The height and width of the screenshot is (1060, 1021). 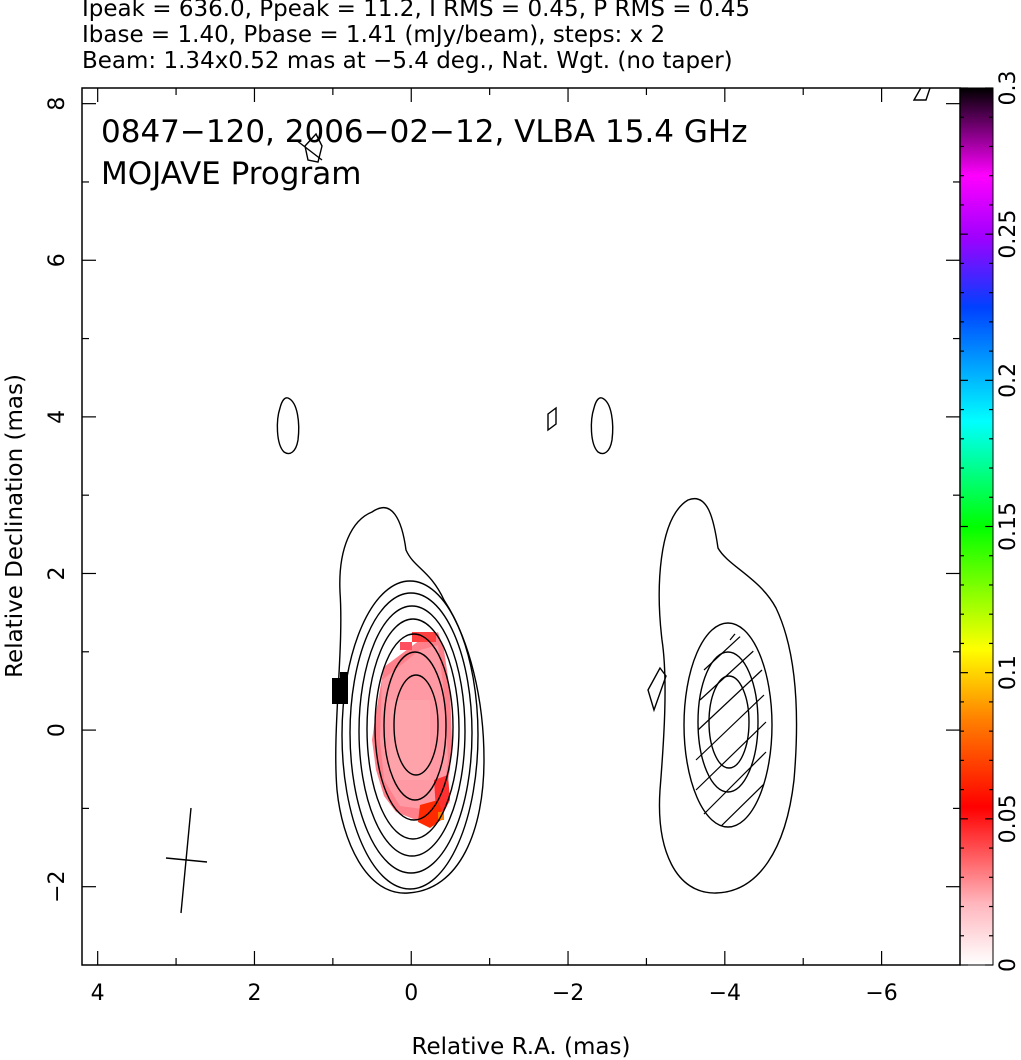 I want to click on x-tick-label: −2, so click(x=568, y=993).